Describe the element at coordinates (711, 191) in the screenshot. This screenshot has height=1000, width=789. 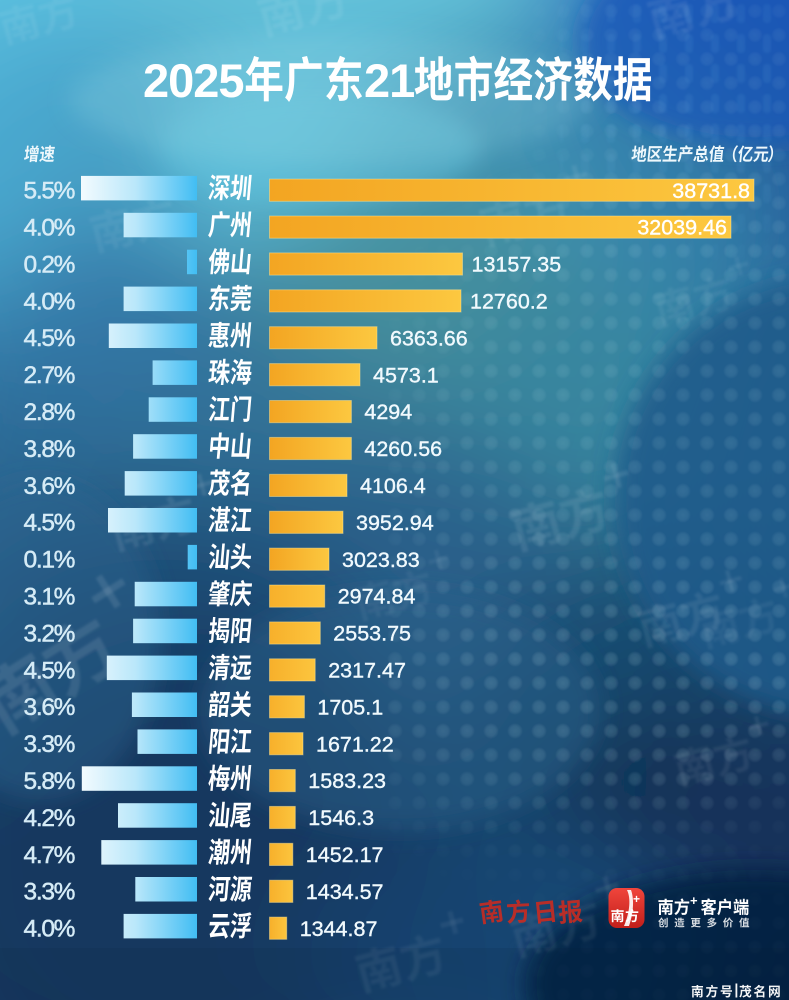
I see `svg-text: 38731.8` at that location.